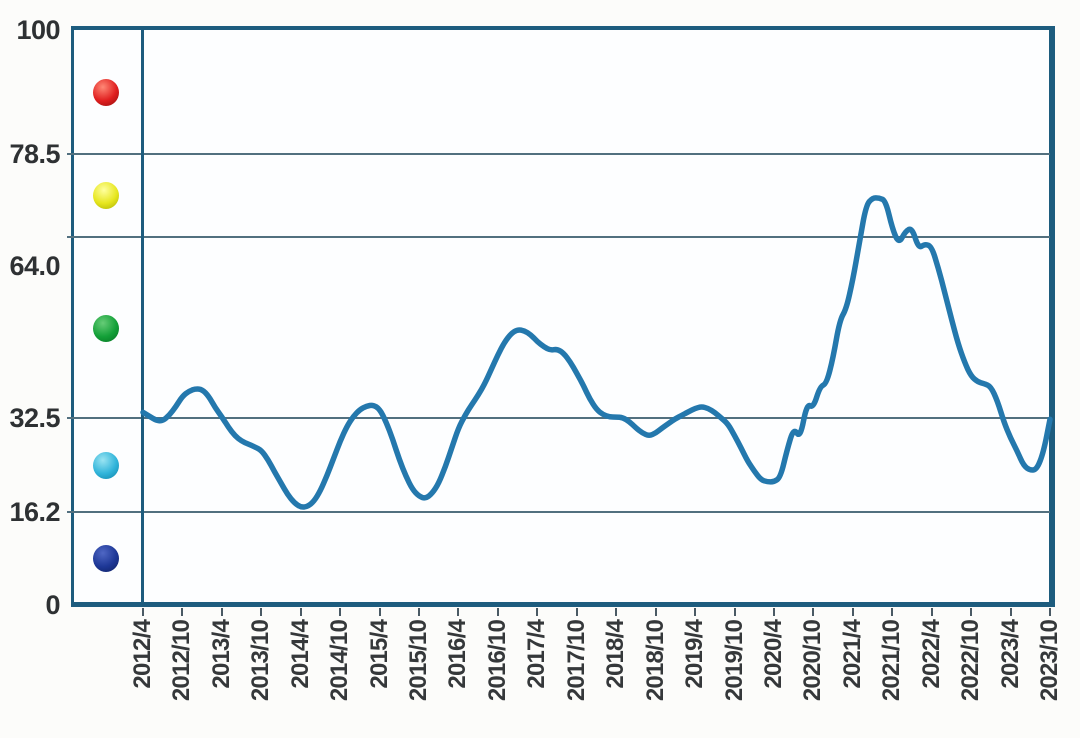  What do you see at coordinates (38, 30) in the screenshot?
I see `y-axis-tick-label: 100` at bounding box center [38, 30].